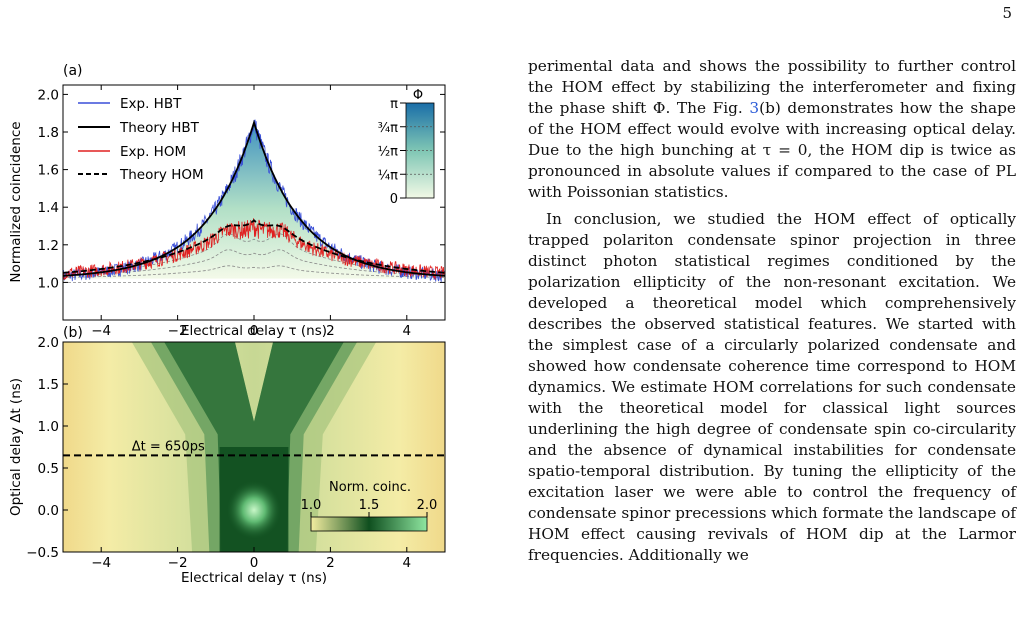 The width and height of the screenshot is (1026, 625). Describe the element at coordinates (161, 175) in the screenshot. I see `legend-theory-hom: Theory HOM` at that location.